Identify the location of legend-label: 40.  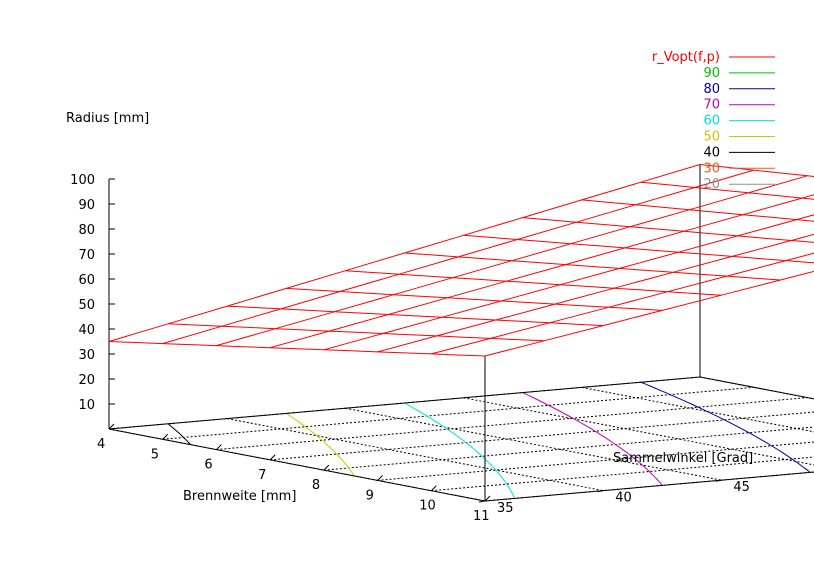
(711, 152).